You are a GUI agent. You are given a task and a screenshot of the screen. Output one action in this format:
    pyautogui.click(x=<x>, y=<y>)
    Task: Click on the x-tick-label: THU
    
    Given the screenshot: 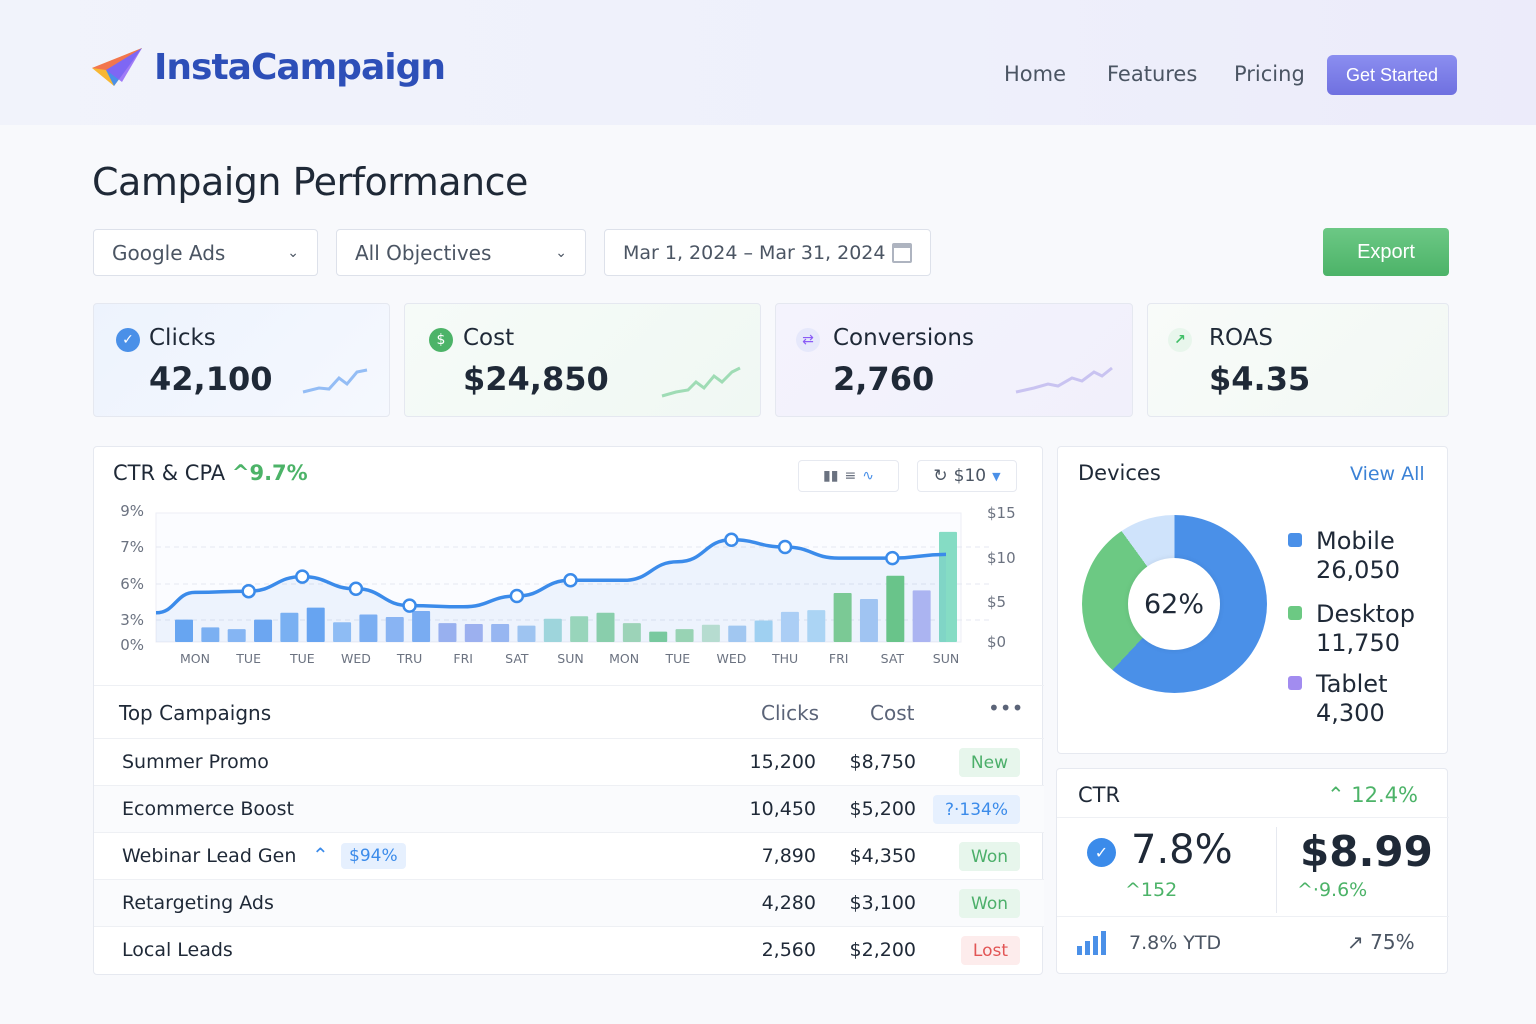 What is the action you would take?
    pyautogui.click(x=784, y=658)
    